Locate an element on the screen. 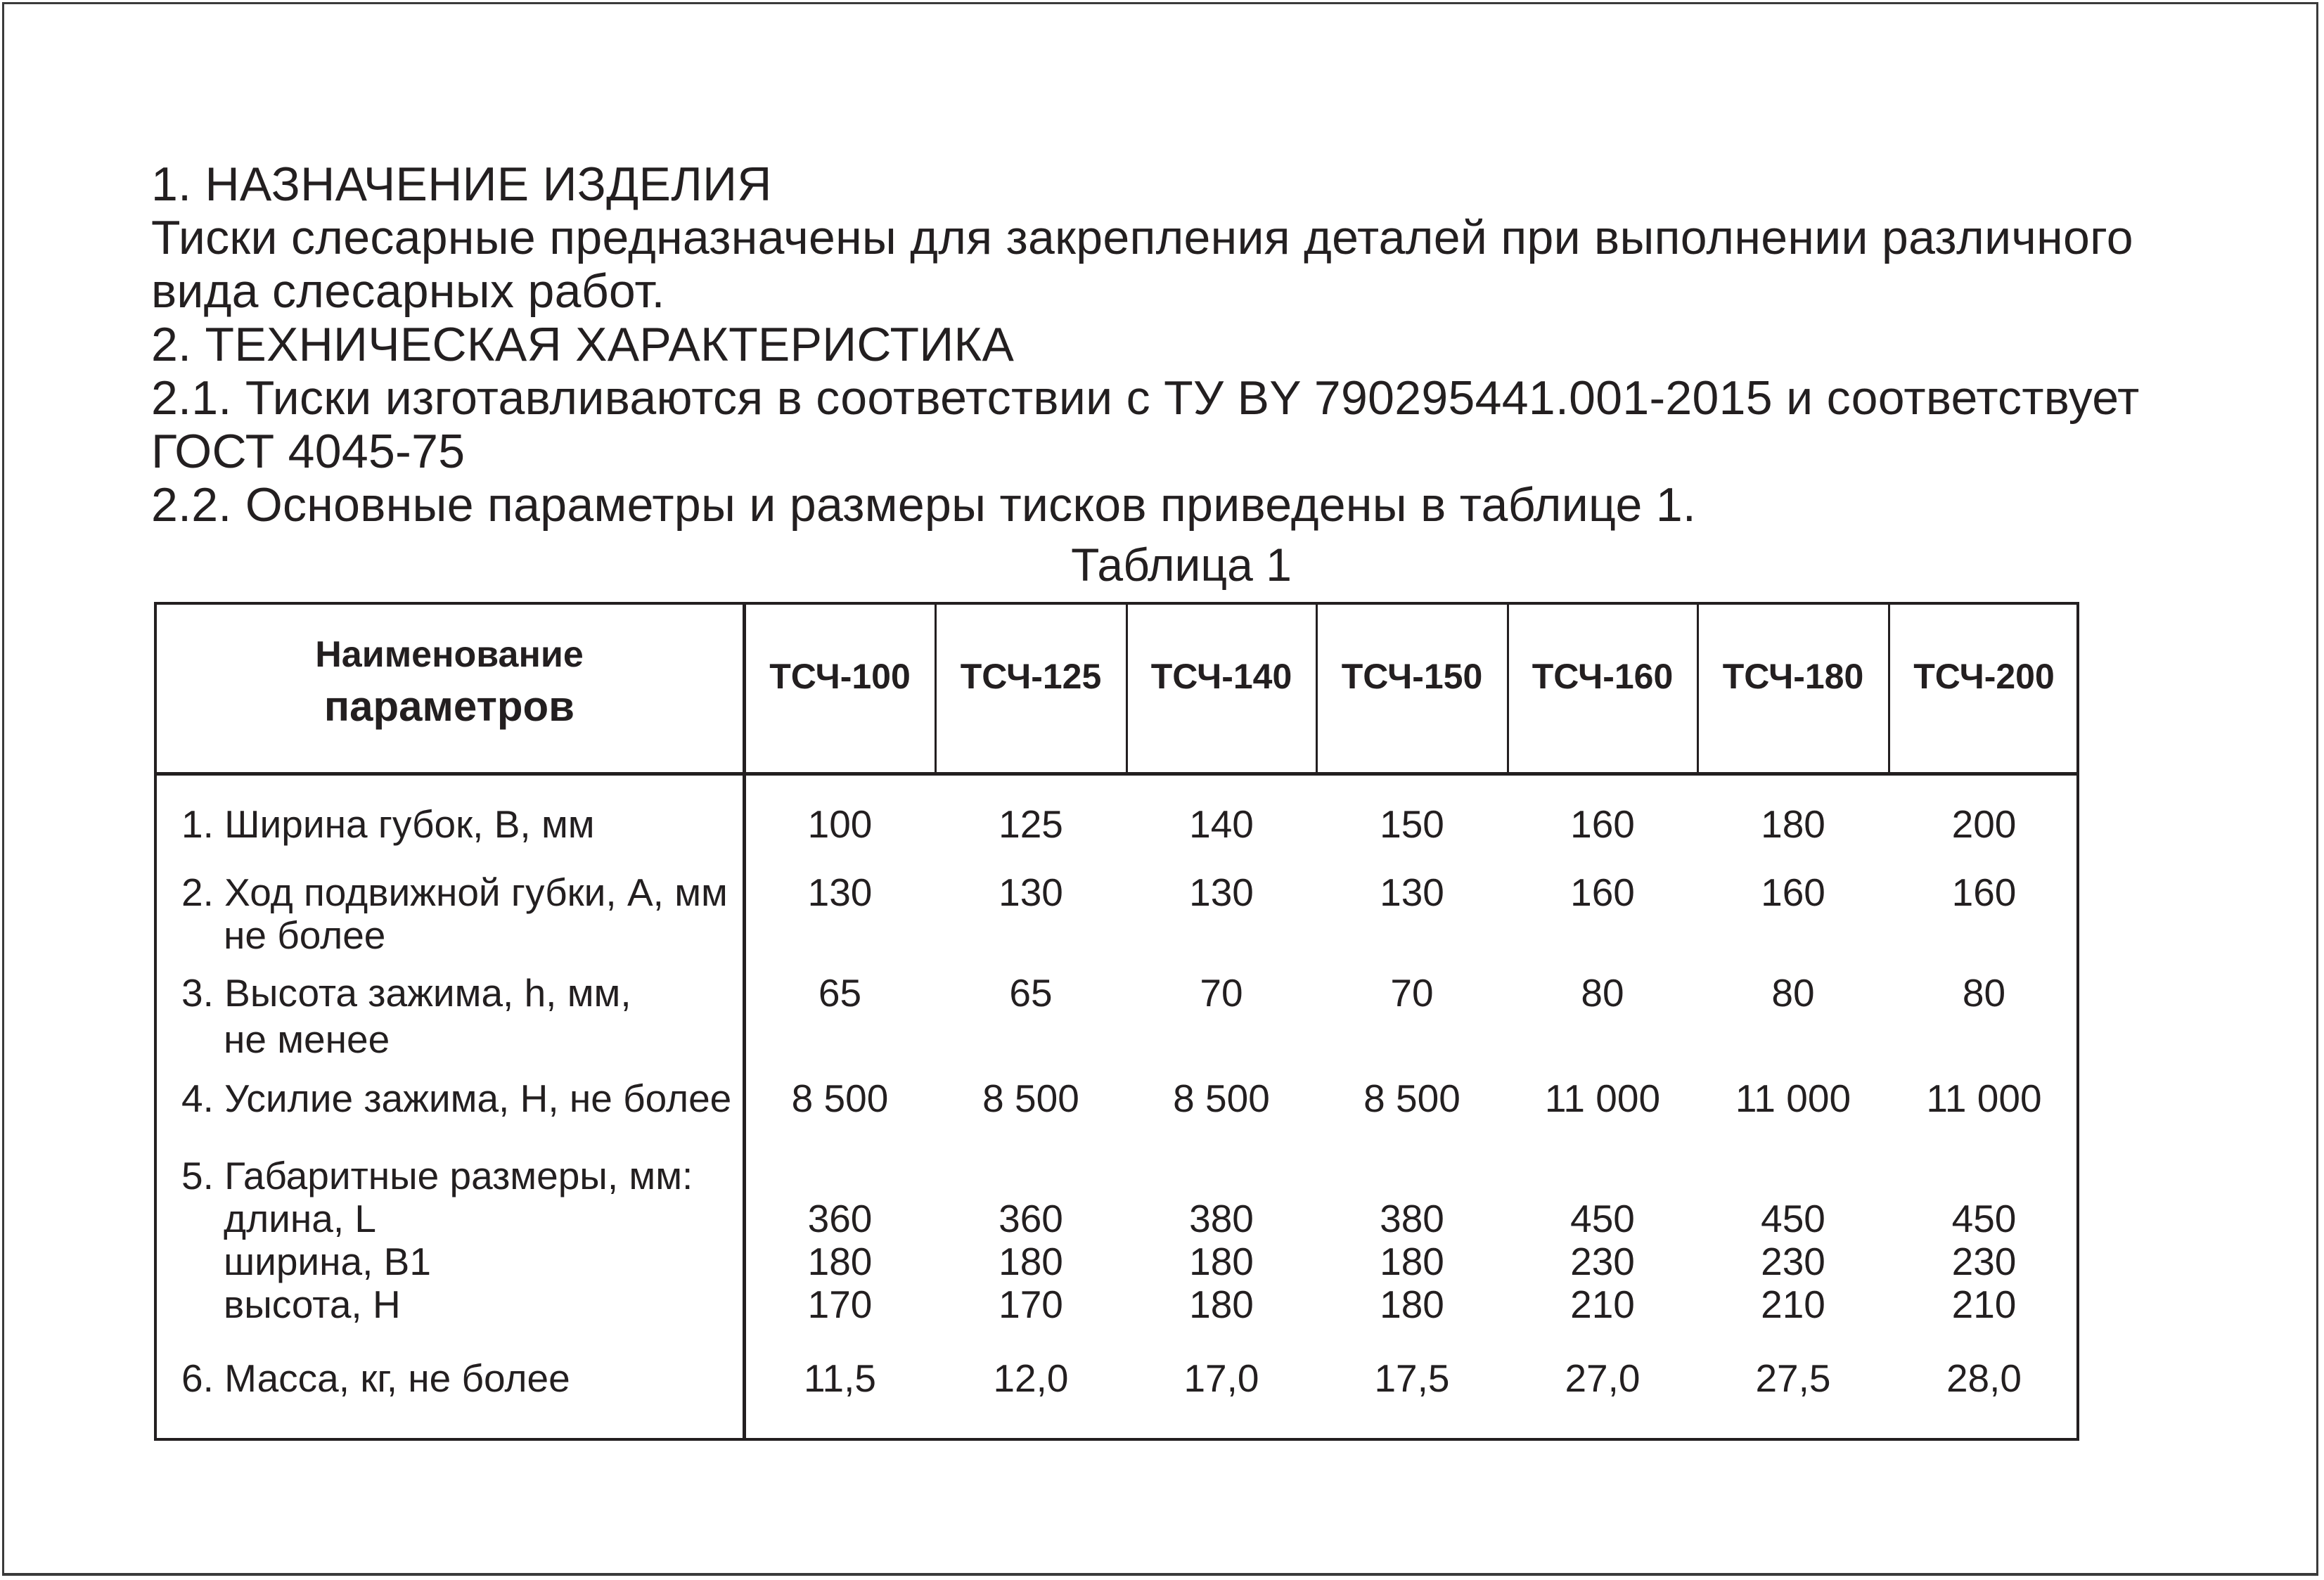 Image resolution: width=2324 pixels, height=1580 pixels. parameter-value: 200 is located at coordinates (1984, 824).